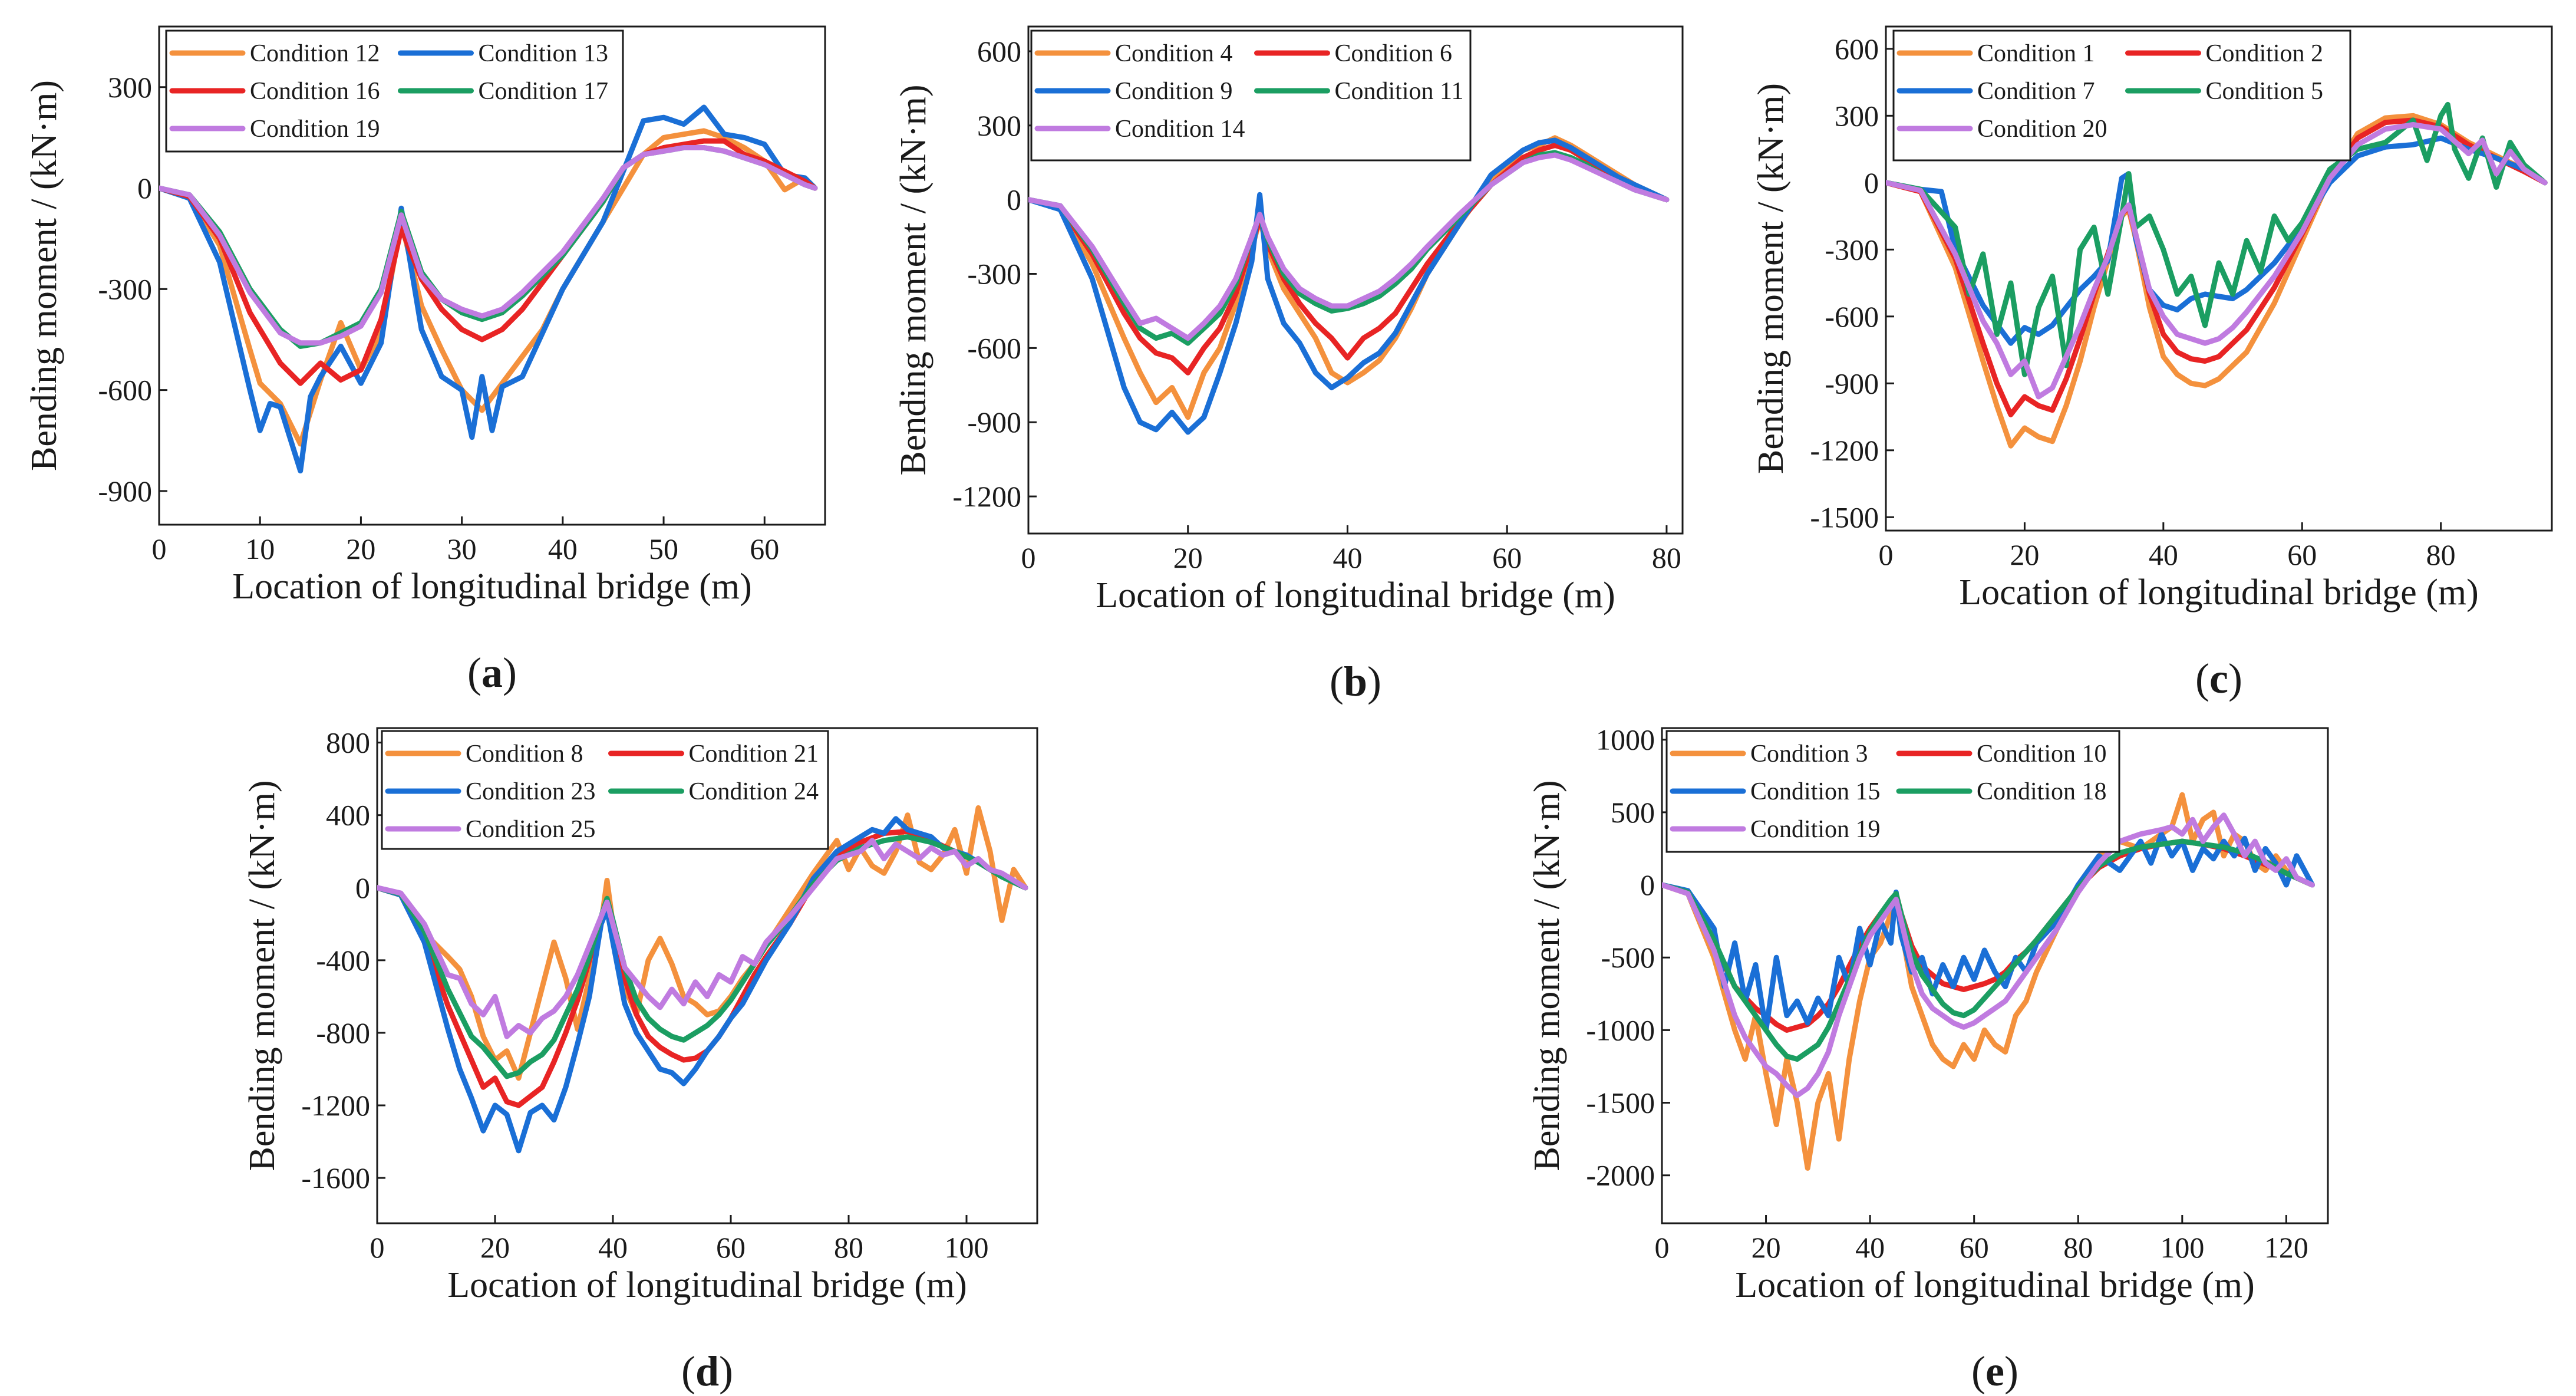 Image resolution: width=2576 pixels, height=1396 pixels. I want to click on y-tick-label: 300, so click(999, 125).